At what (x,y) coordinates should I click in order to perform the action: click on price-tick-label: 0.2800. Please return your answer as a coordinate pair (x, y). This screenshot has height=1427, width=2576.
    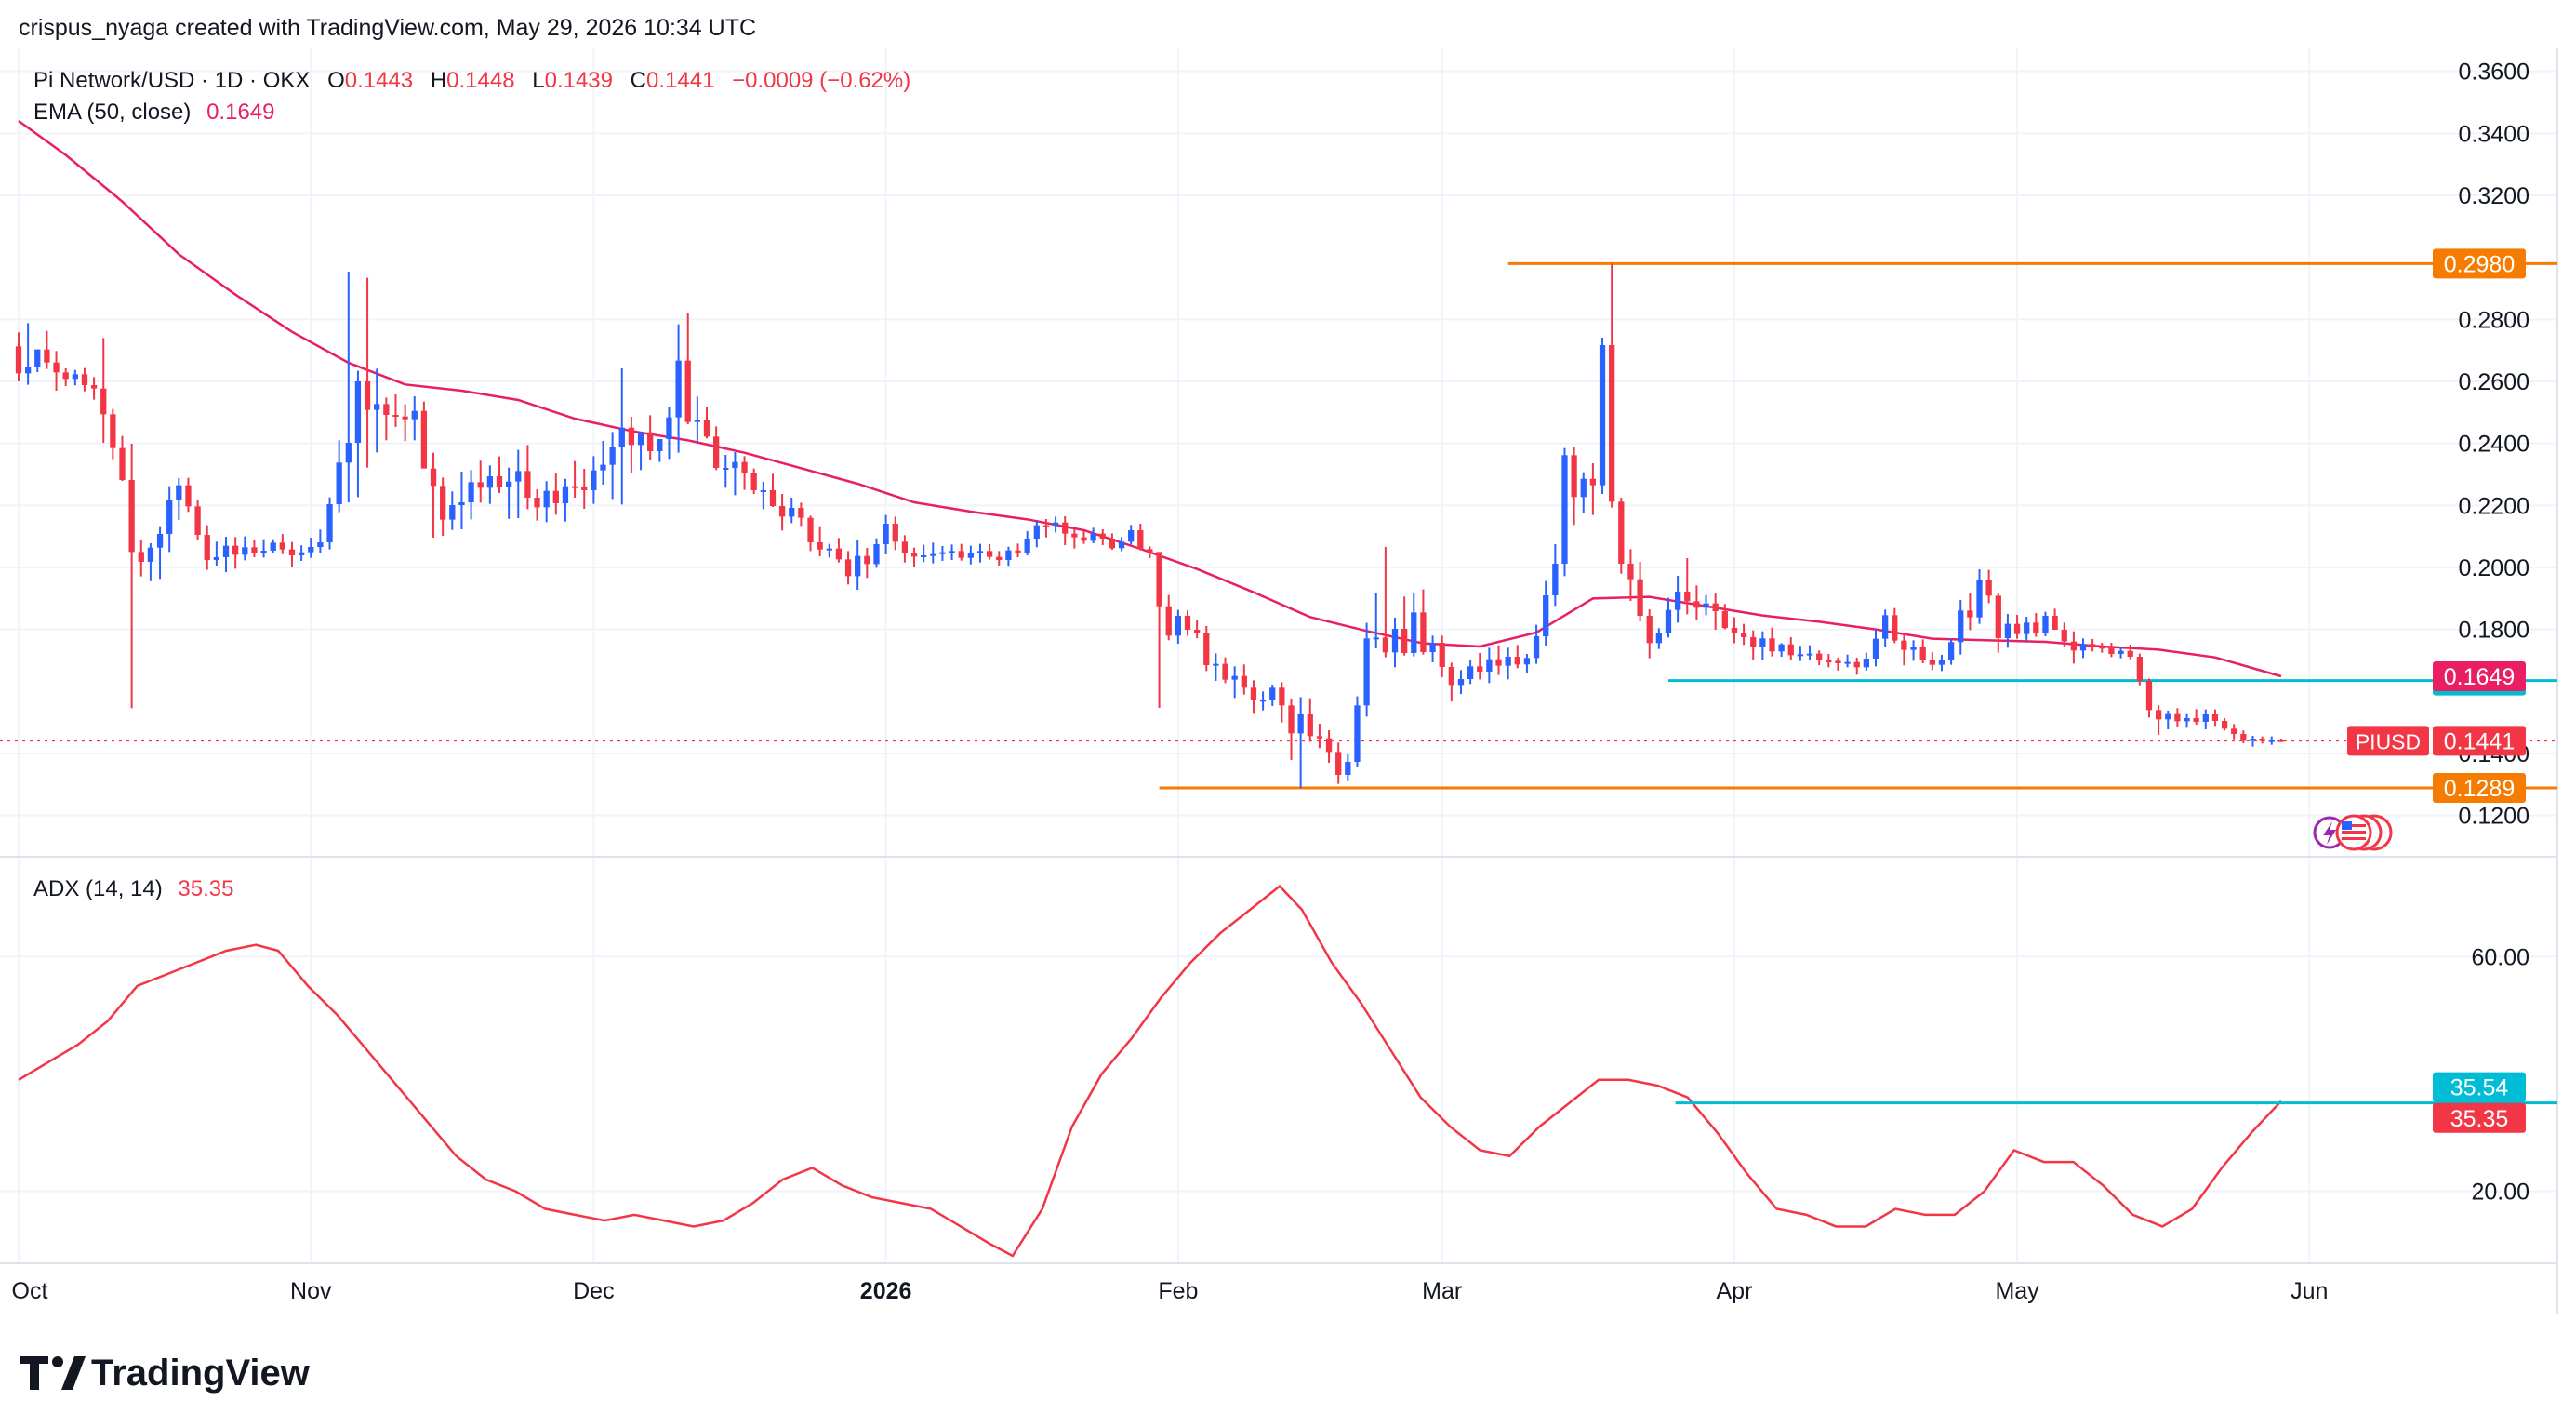
    Looking at the image, I should click on (2494, 320).